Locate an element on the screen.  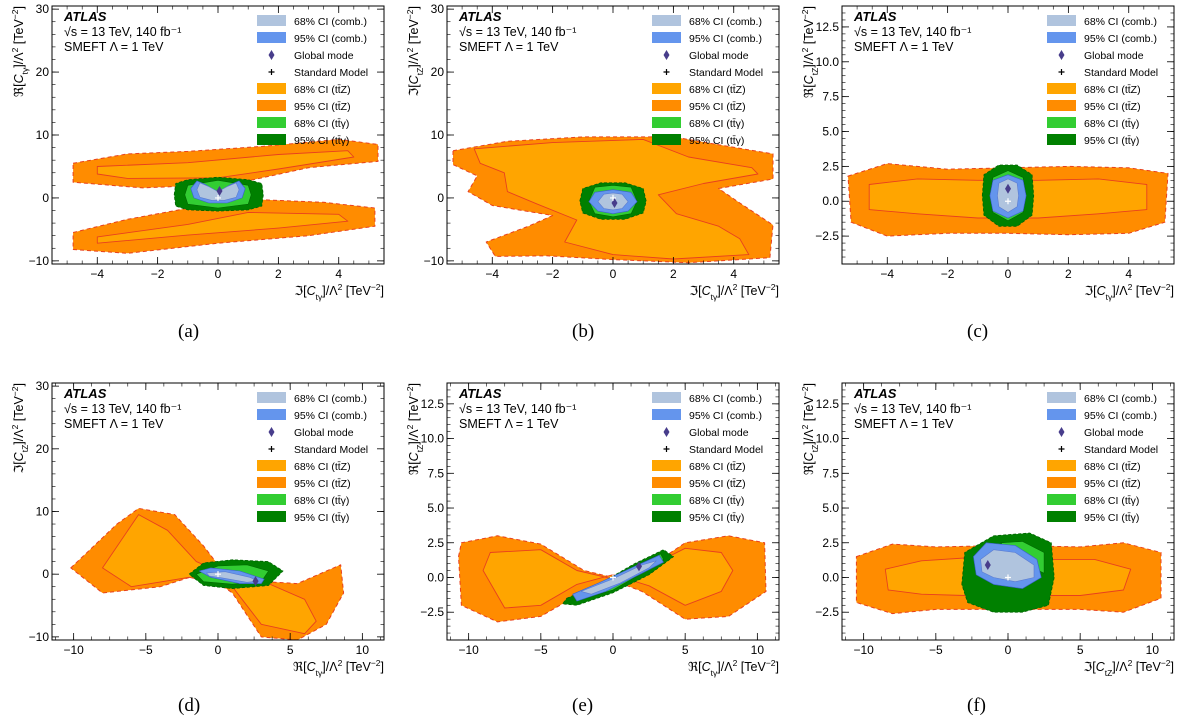
x-tick-label: −2 is located at coordinates (158, 274).